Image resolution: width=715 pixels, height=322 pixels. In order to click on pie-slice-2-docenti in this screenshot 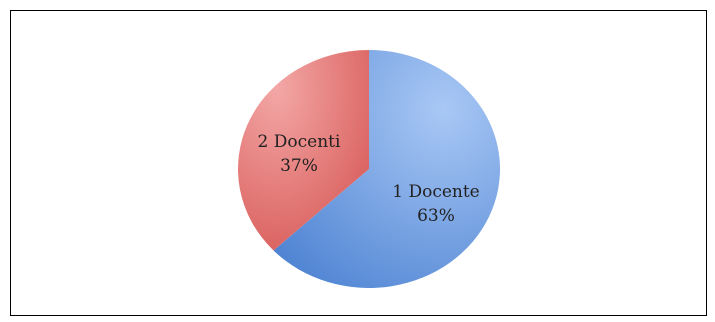, I will do `click(303, 150)`.